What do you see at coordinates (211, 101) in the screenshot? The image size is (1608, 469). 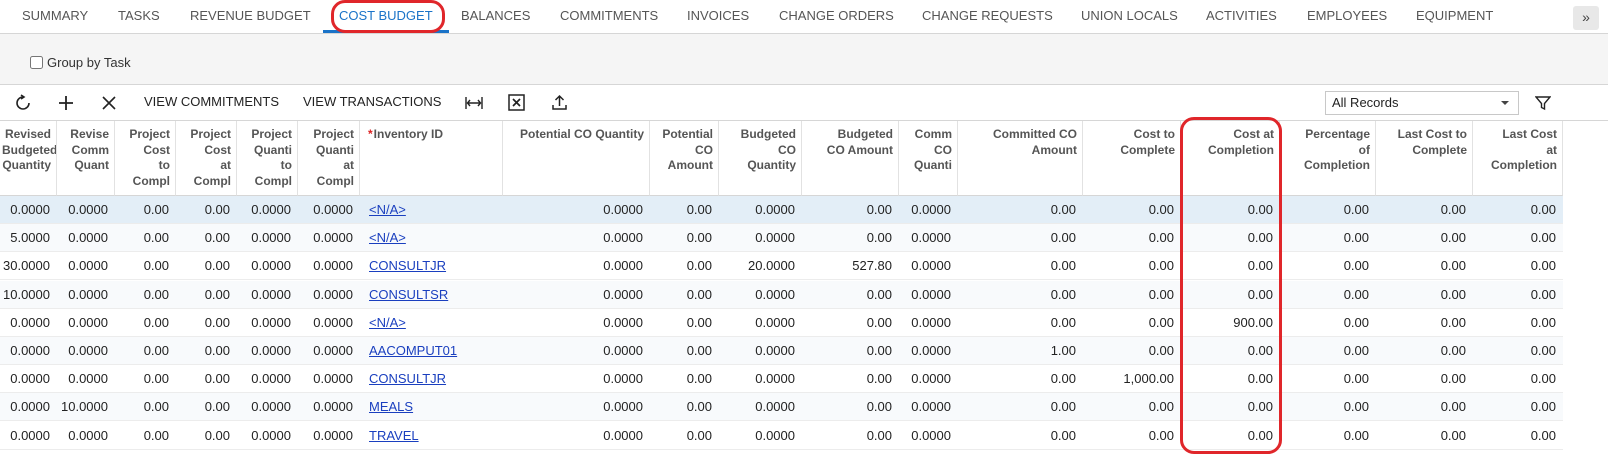 I see `view-commitments-button: VIEW COMMITMENTS` at bounding box center [211, 101].